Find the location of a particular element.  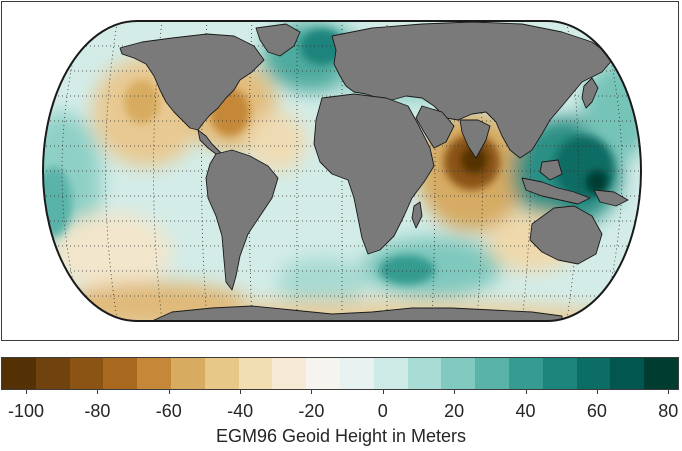

borneo is located at coordinates (551, 170).